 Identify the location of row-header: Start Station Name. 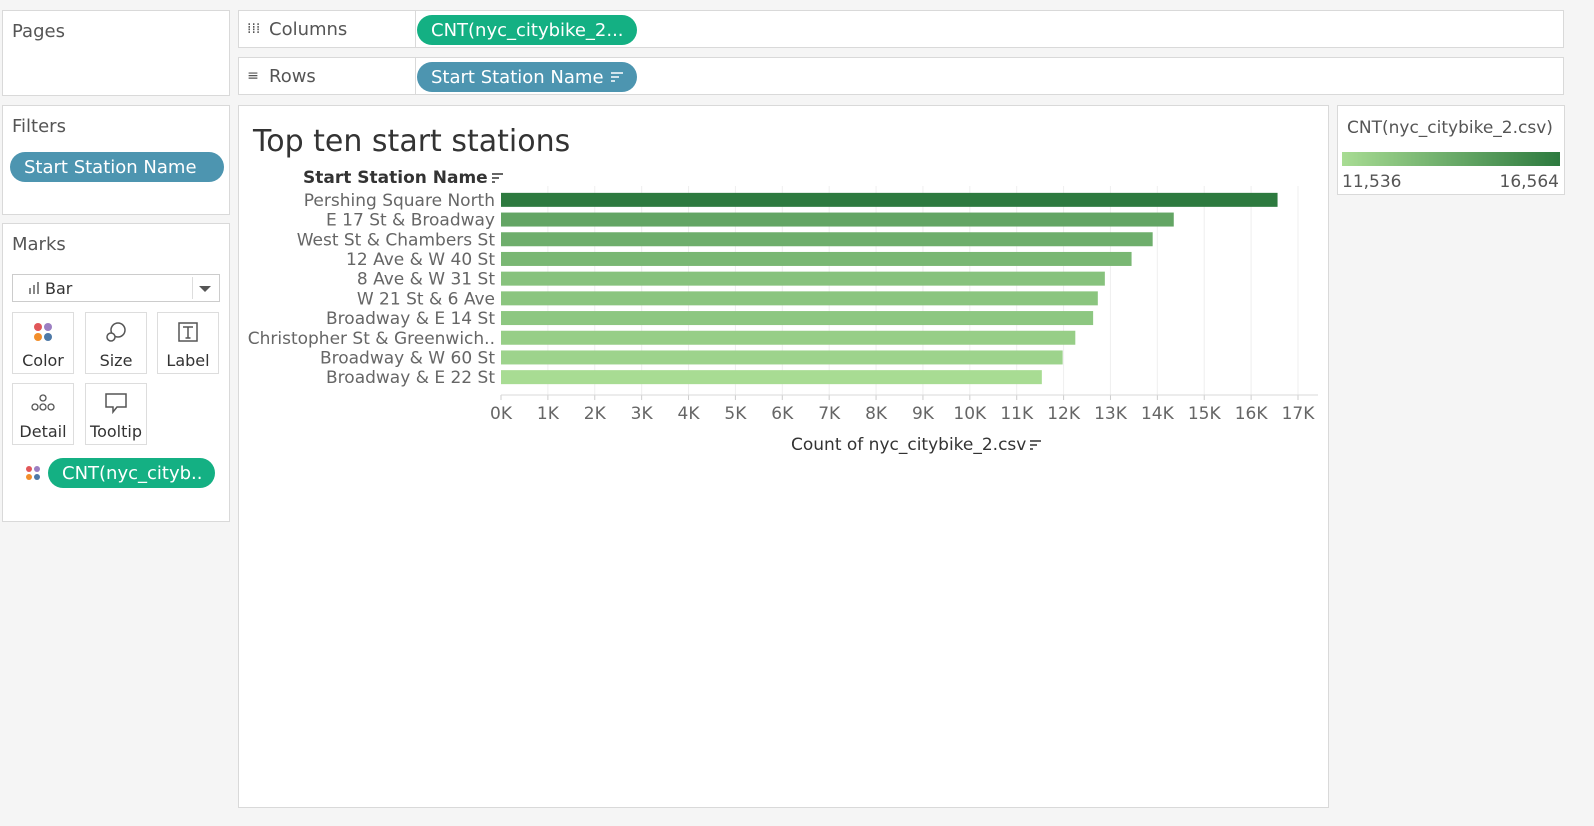
(403, 178).